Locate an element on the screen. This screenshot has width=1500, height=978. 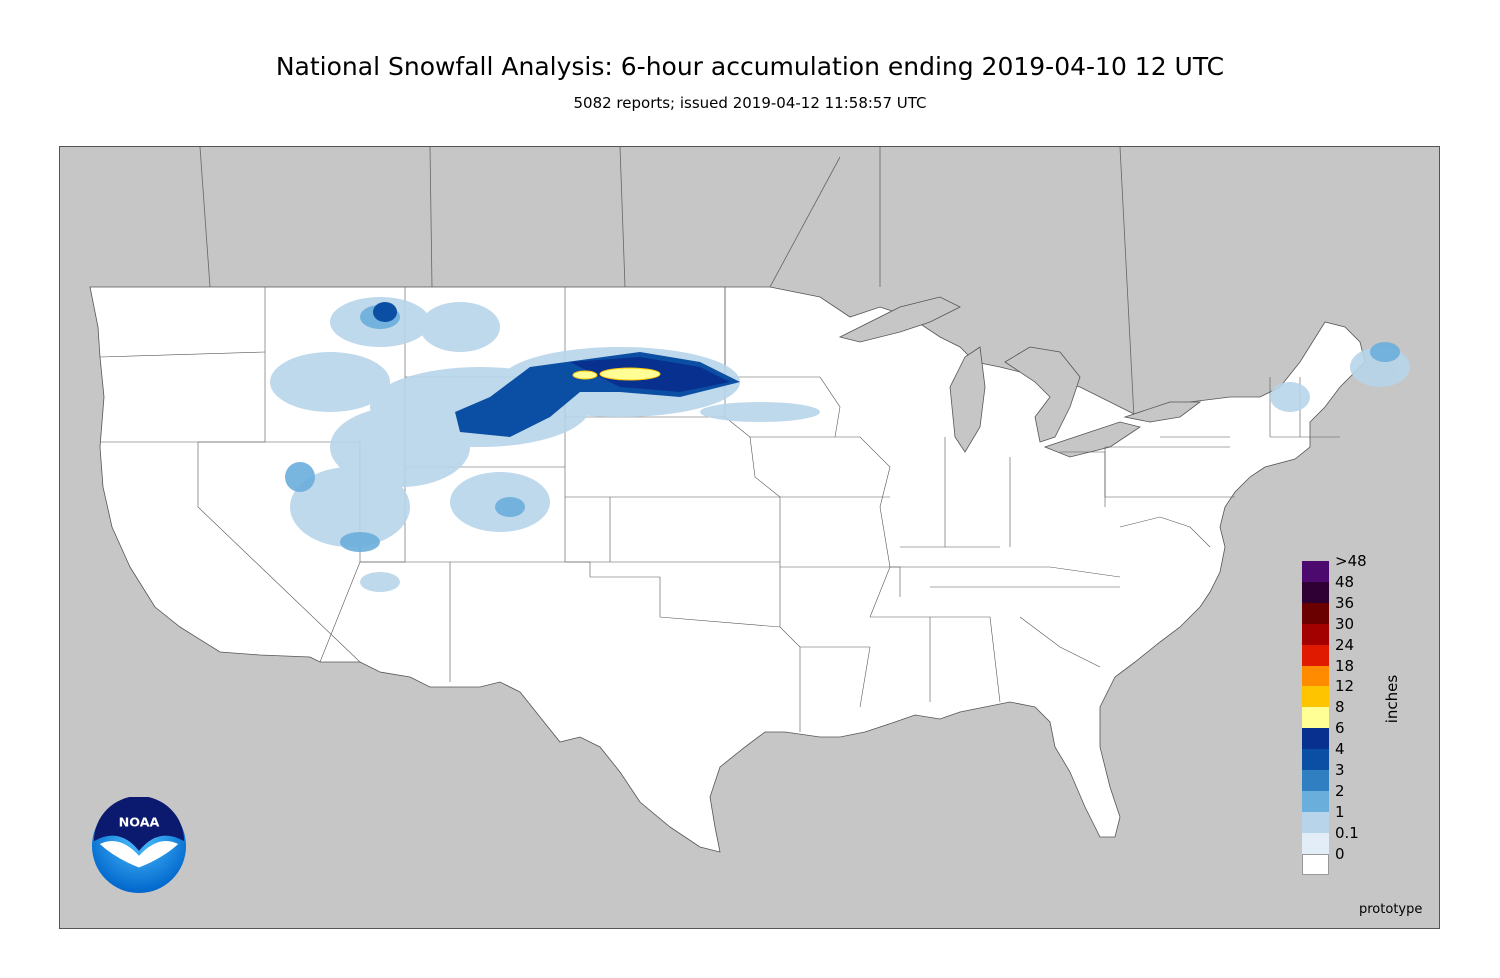
noaa-logo-icon: NOAA is located at coordinates (139, 845).